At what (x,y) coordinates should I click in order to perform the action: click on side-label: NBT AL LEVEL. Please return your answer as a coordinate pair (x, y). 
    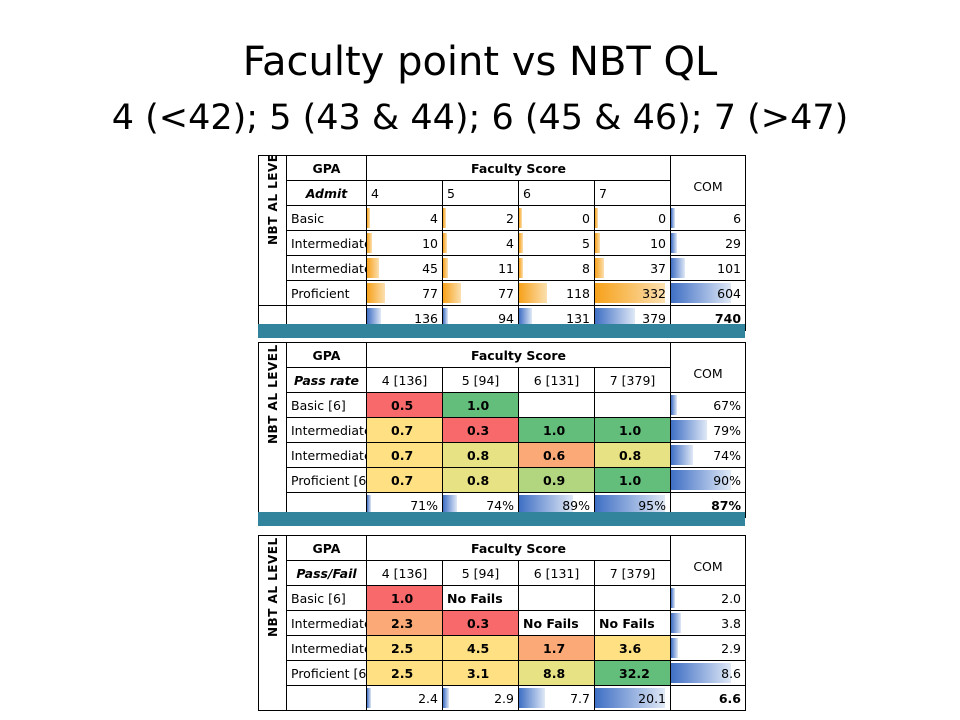
    Looking at the image, I should click on (272, 430).